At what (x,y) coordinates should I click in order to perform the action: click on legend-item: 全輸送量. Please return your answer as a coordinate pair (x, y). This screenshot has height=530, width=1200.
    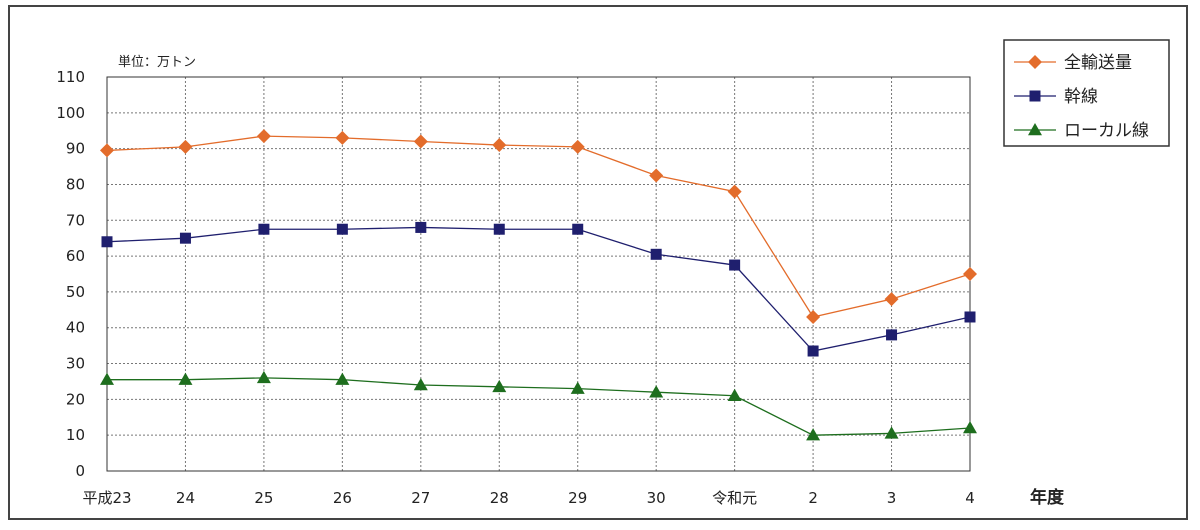
    Looking at the image, I should click on (1073, 63).